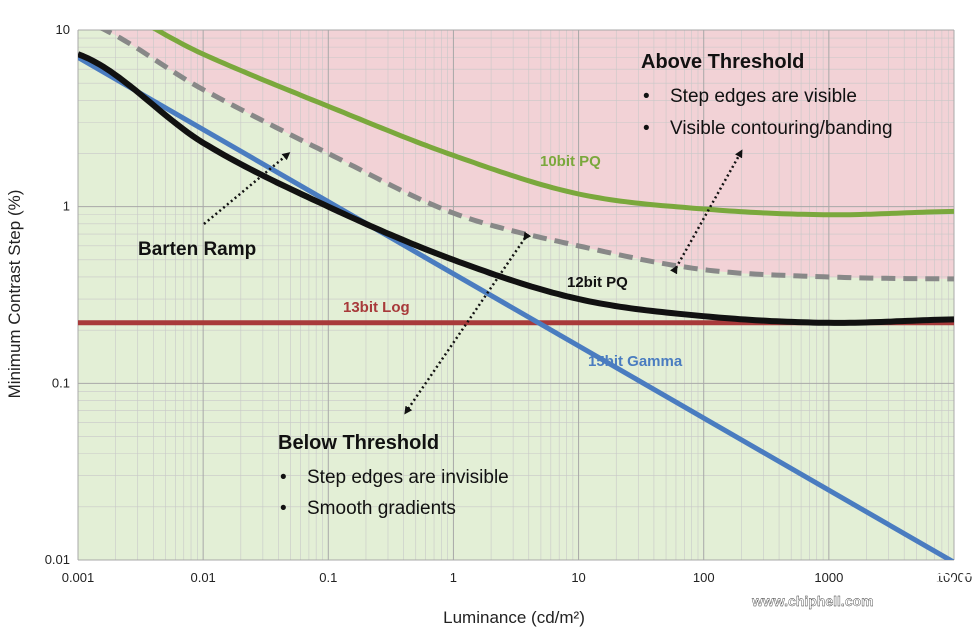  I want to click on x-tick-label: 100, so click(704, 577).